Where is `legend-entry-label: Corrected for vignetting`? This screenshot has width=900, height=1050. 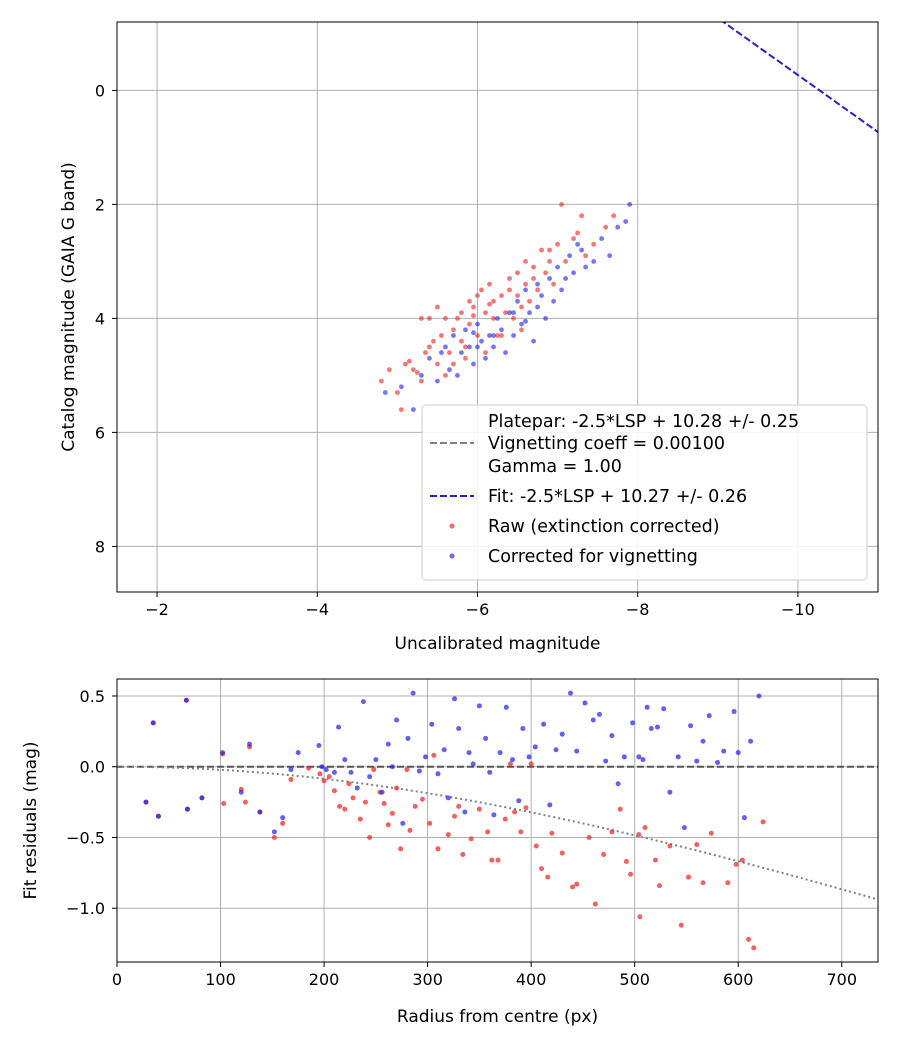
legend-entry-label: Corrected for vignetting is located at coordinates (593, 557).